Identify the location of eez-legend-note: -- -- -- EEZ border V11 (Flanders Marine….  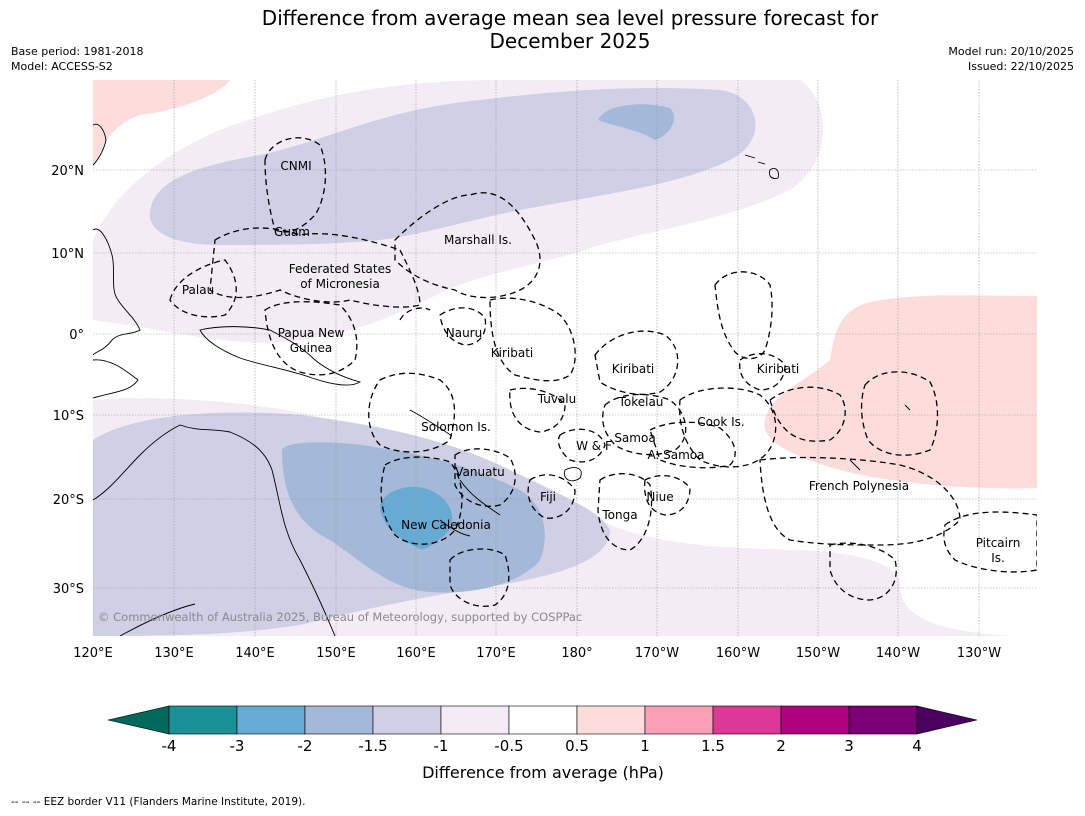
(158, 802).